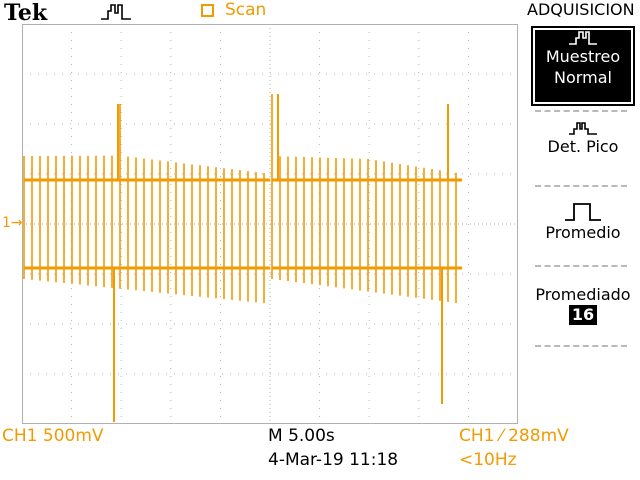 The image size is (640, 480). I want to click on ch1-scale-readout: CH1 500mV, so click(53, 436).